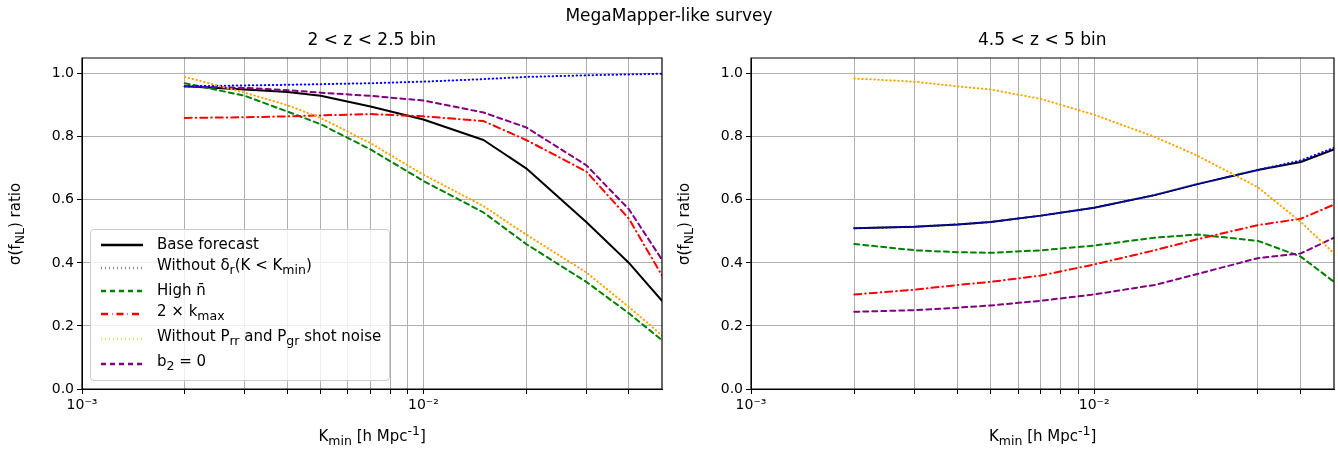 This screenshot has width=1338, height=451. What do you see at coordinates (191, 313) in the screenshot?
I see `legend-label: 2 × k$_{max}$` at bounding box center [191, 313].